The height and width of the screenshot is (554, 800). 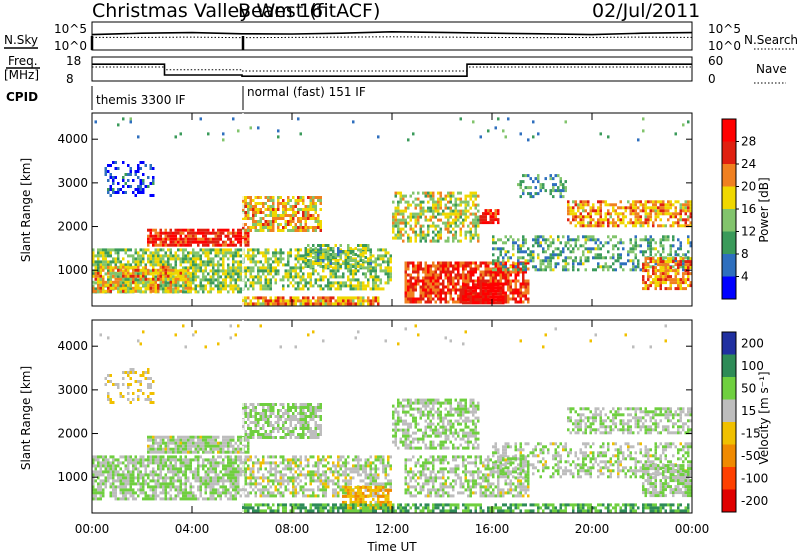 What do you see at coordinates (21, 75) in the screenshot?
I see `freq-unit-label: [MHz]` at bounding box center [21, 75].